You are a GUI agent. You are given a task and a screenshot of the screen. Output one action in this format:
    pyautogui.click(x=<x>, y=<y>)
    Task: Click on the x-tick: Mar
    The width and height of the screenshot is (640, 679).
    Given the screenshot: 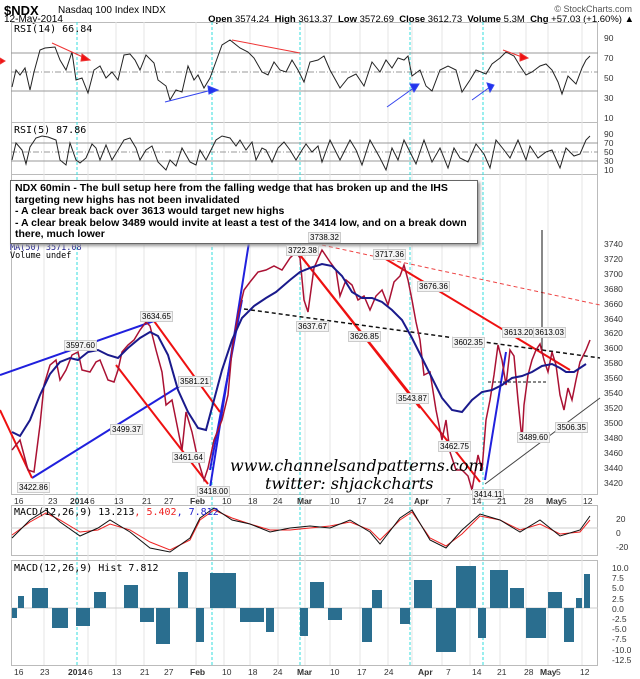 What is the action you would take?
    pyautogui.click(x=305, y=501)
    